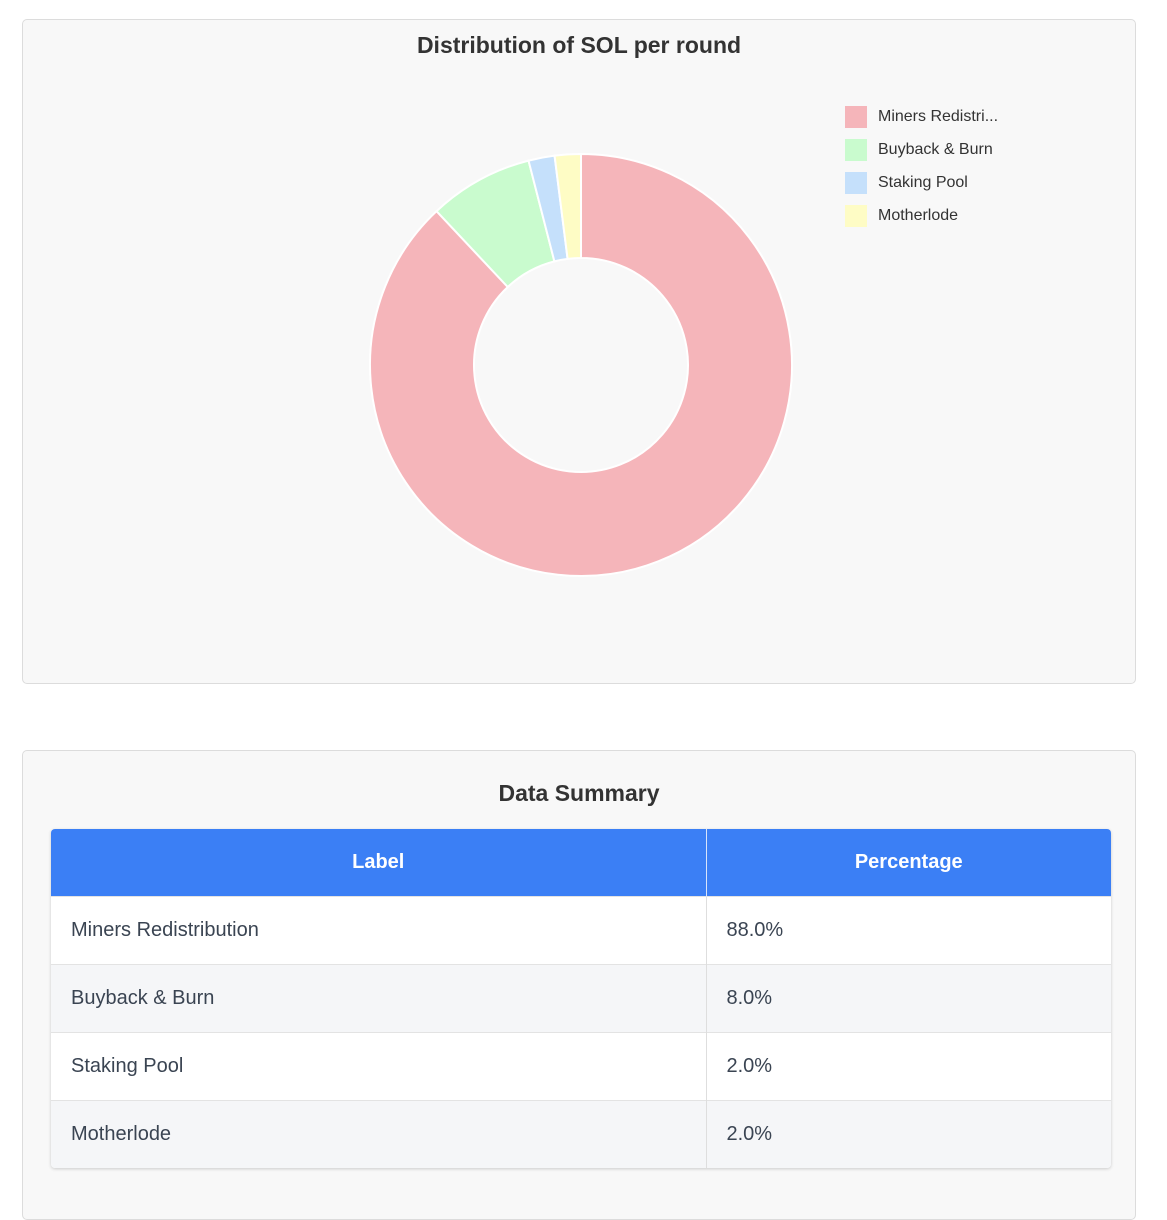 The image size is (1167, 1220). I want to click on table-row: Buyback & Burn 8.0%, so click(581, 998).